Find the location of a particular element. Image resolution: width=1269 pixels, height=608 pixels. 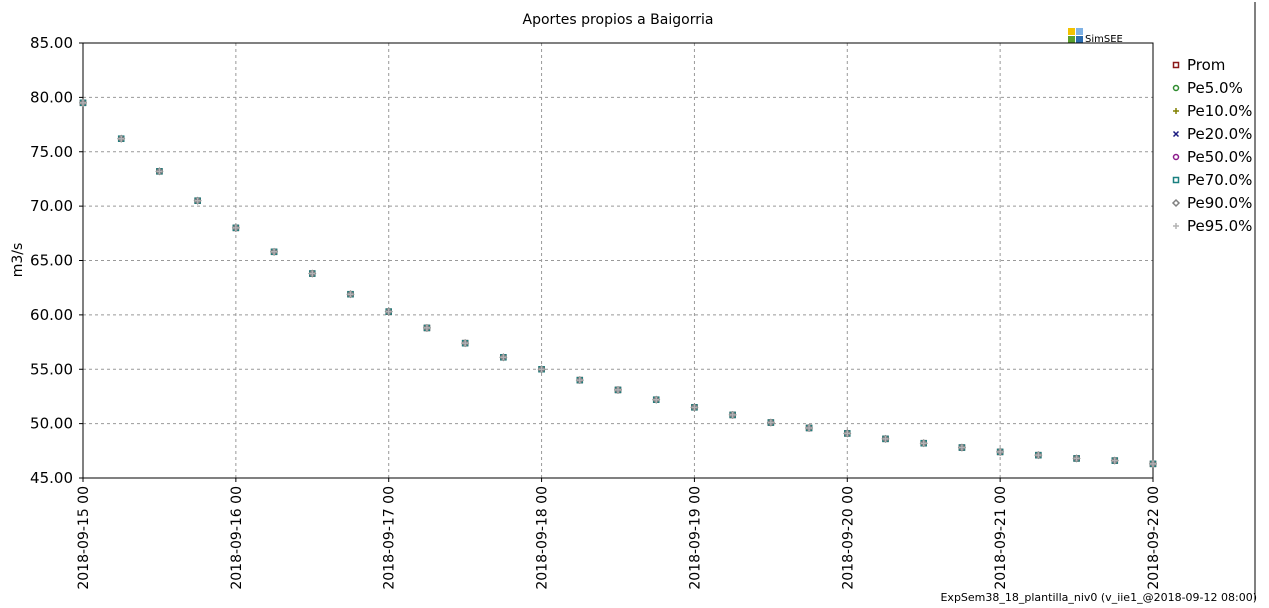

legend-label: Pe90.0% is located at coordinates (1219, 203).